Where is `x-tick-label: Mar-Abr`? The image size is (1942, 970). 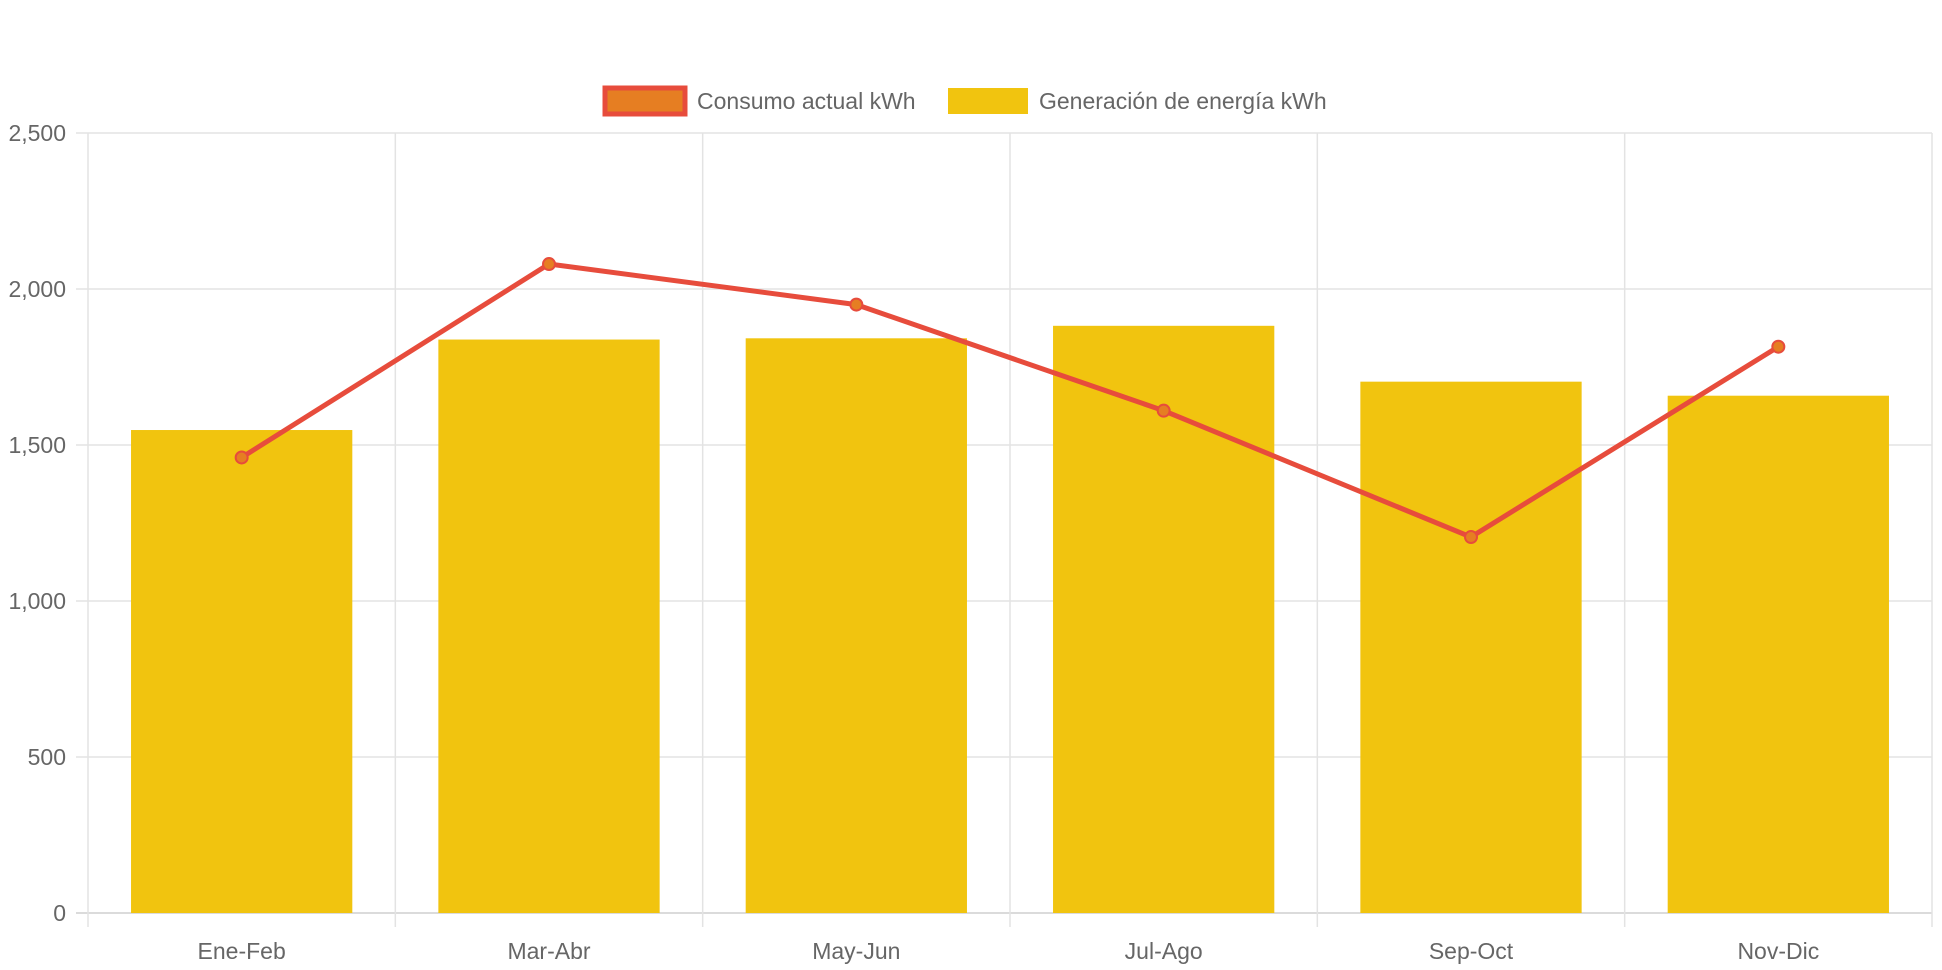
x-tick-label: Mar-Abr is located at coordinates (548, 951).